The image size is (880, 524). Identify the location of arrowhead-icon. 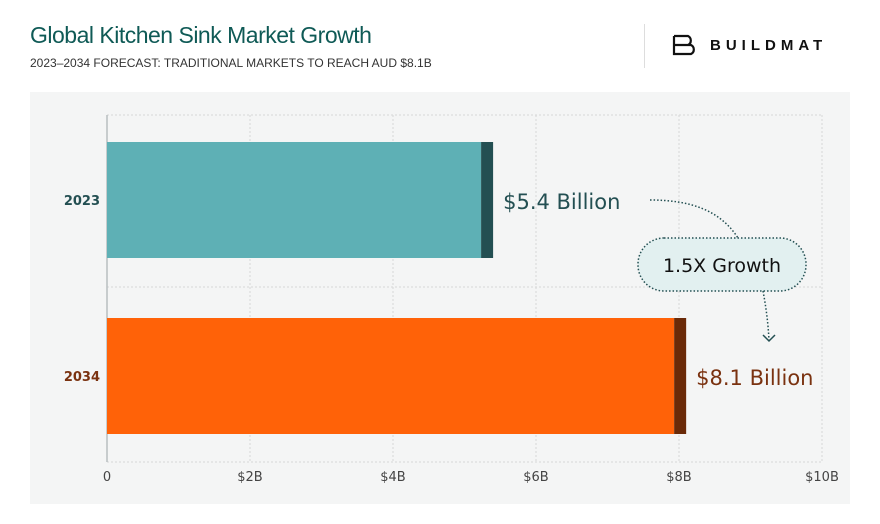
(769, 338).